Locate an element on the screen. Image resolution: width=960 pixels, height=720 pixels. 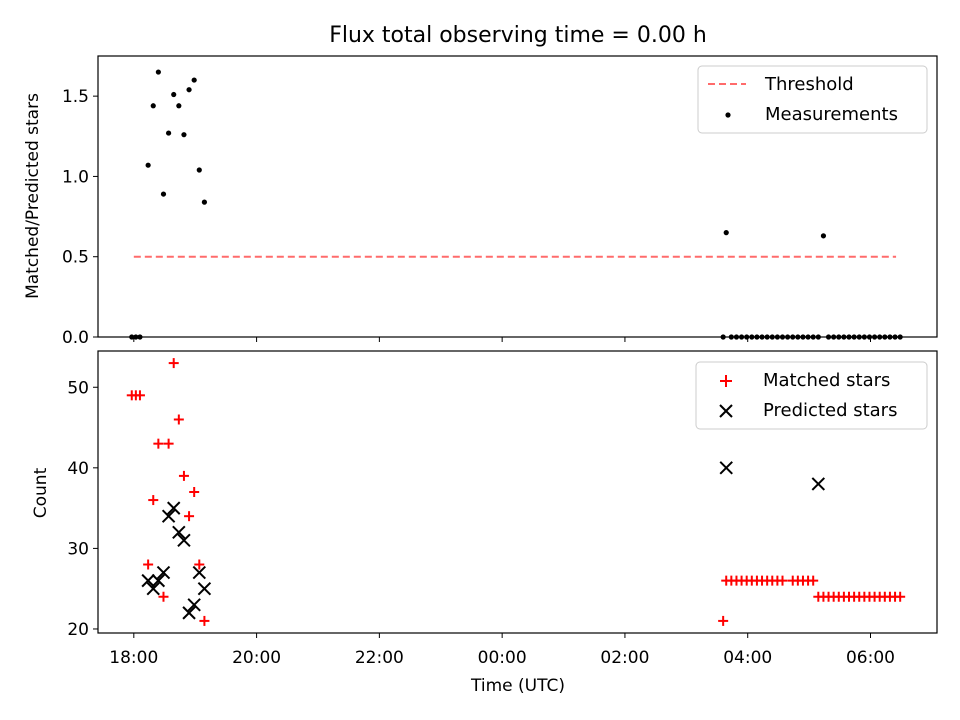
bottom-y-tick-label: 30 is located at coordinates (78, 549).